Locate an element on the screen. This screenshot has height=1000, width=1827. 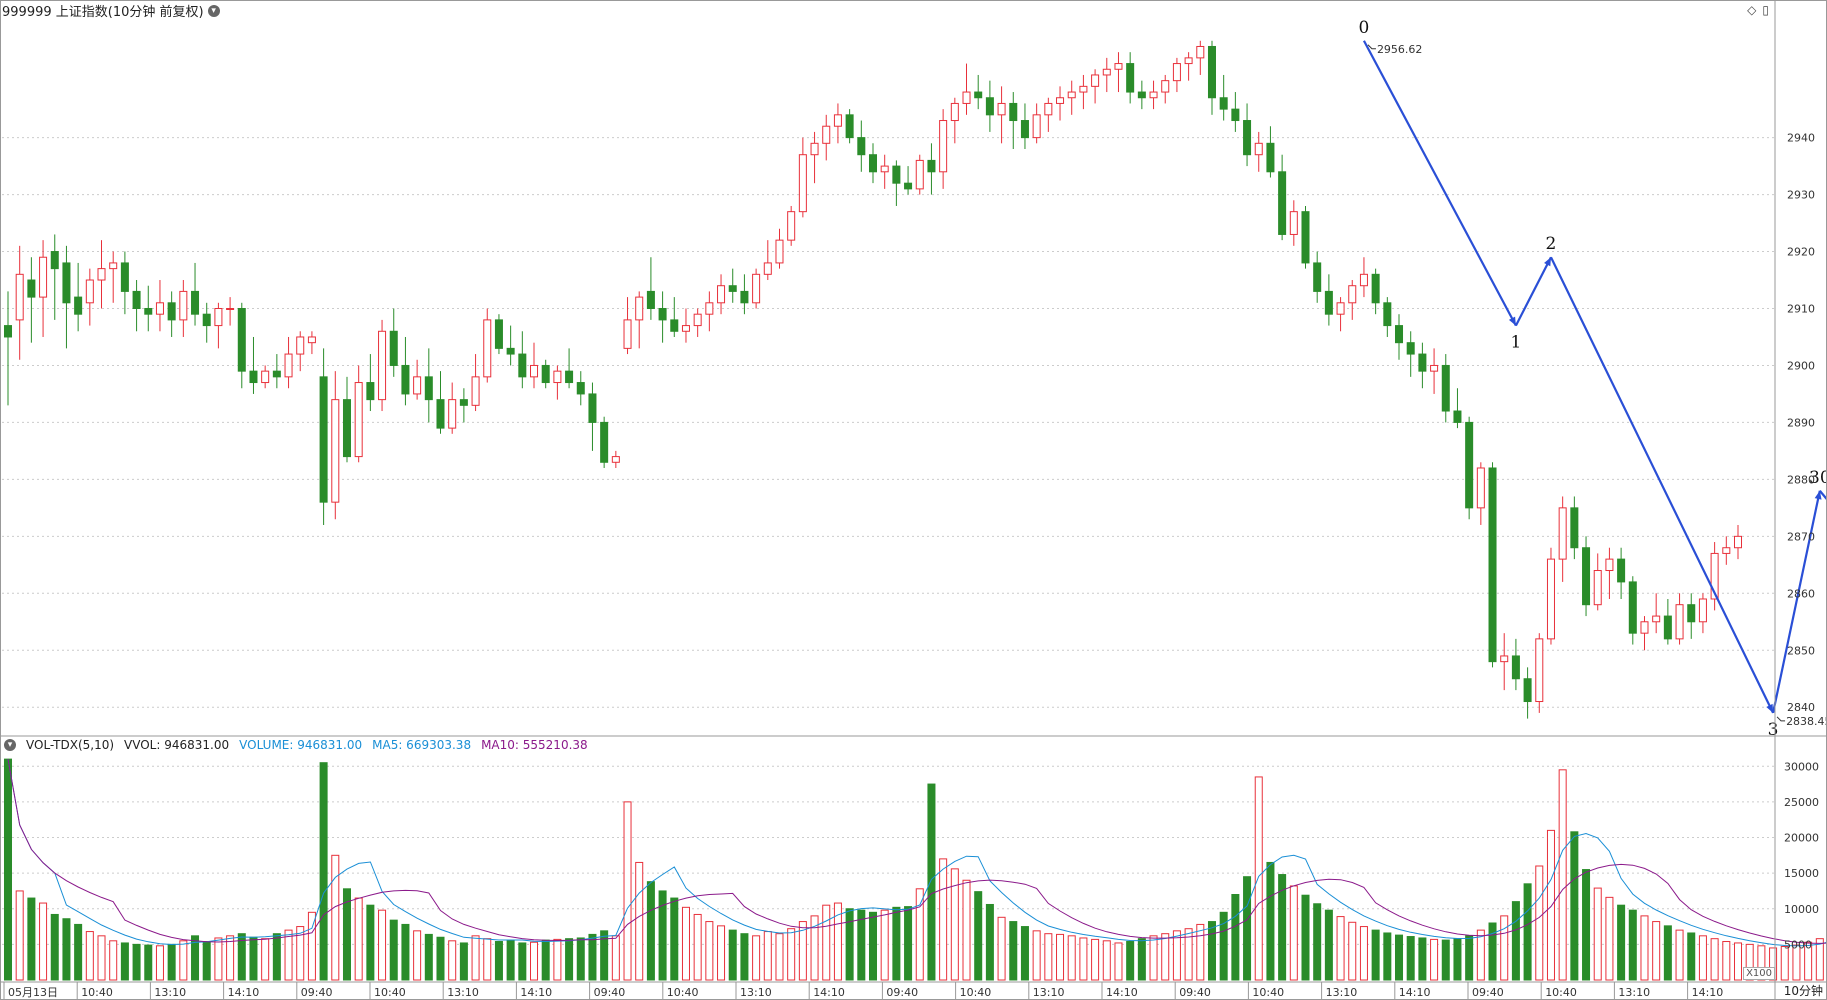
wave-arrowhead is located at coordinates (1547, 262).